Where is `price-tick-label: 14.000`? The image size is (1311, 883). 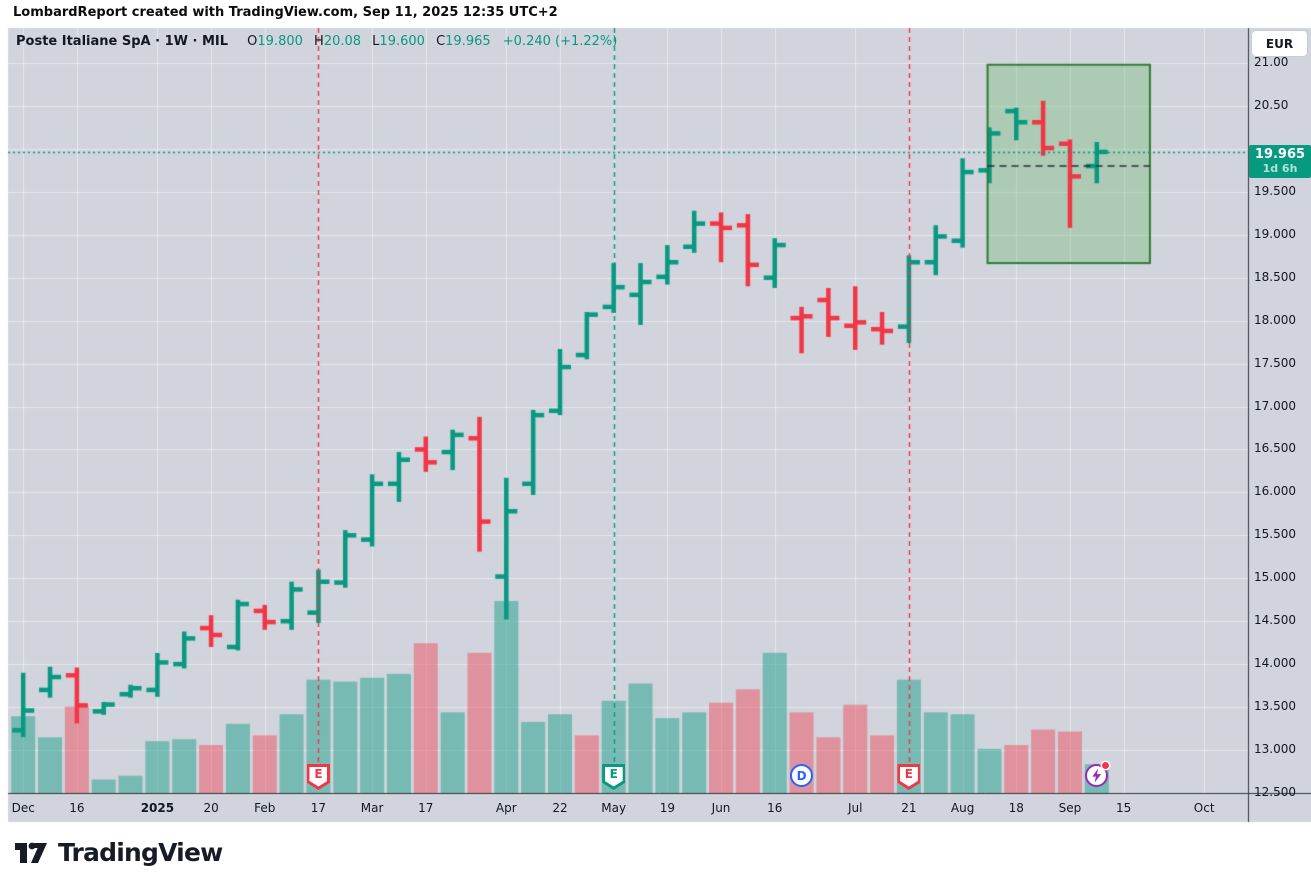
price-tick-label: 14.000 is located at coordinates (1275, 663).